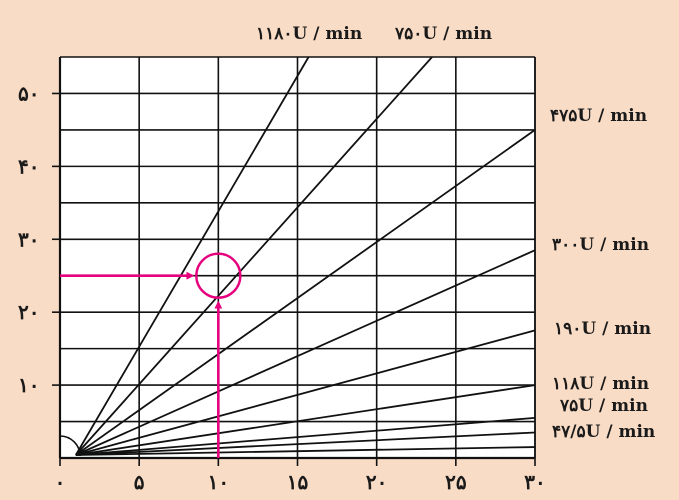 Image resolution: width=679 pixels, height=500 pixels. I want to click on x-tick-label: ۲۰, so click(376, 482).